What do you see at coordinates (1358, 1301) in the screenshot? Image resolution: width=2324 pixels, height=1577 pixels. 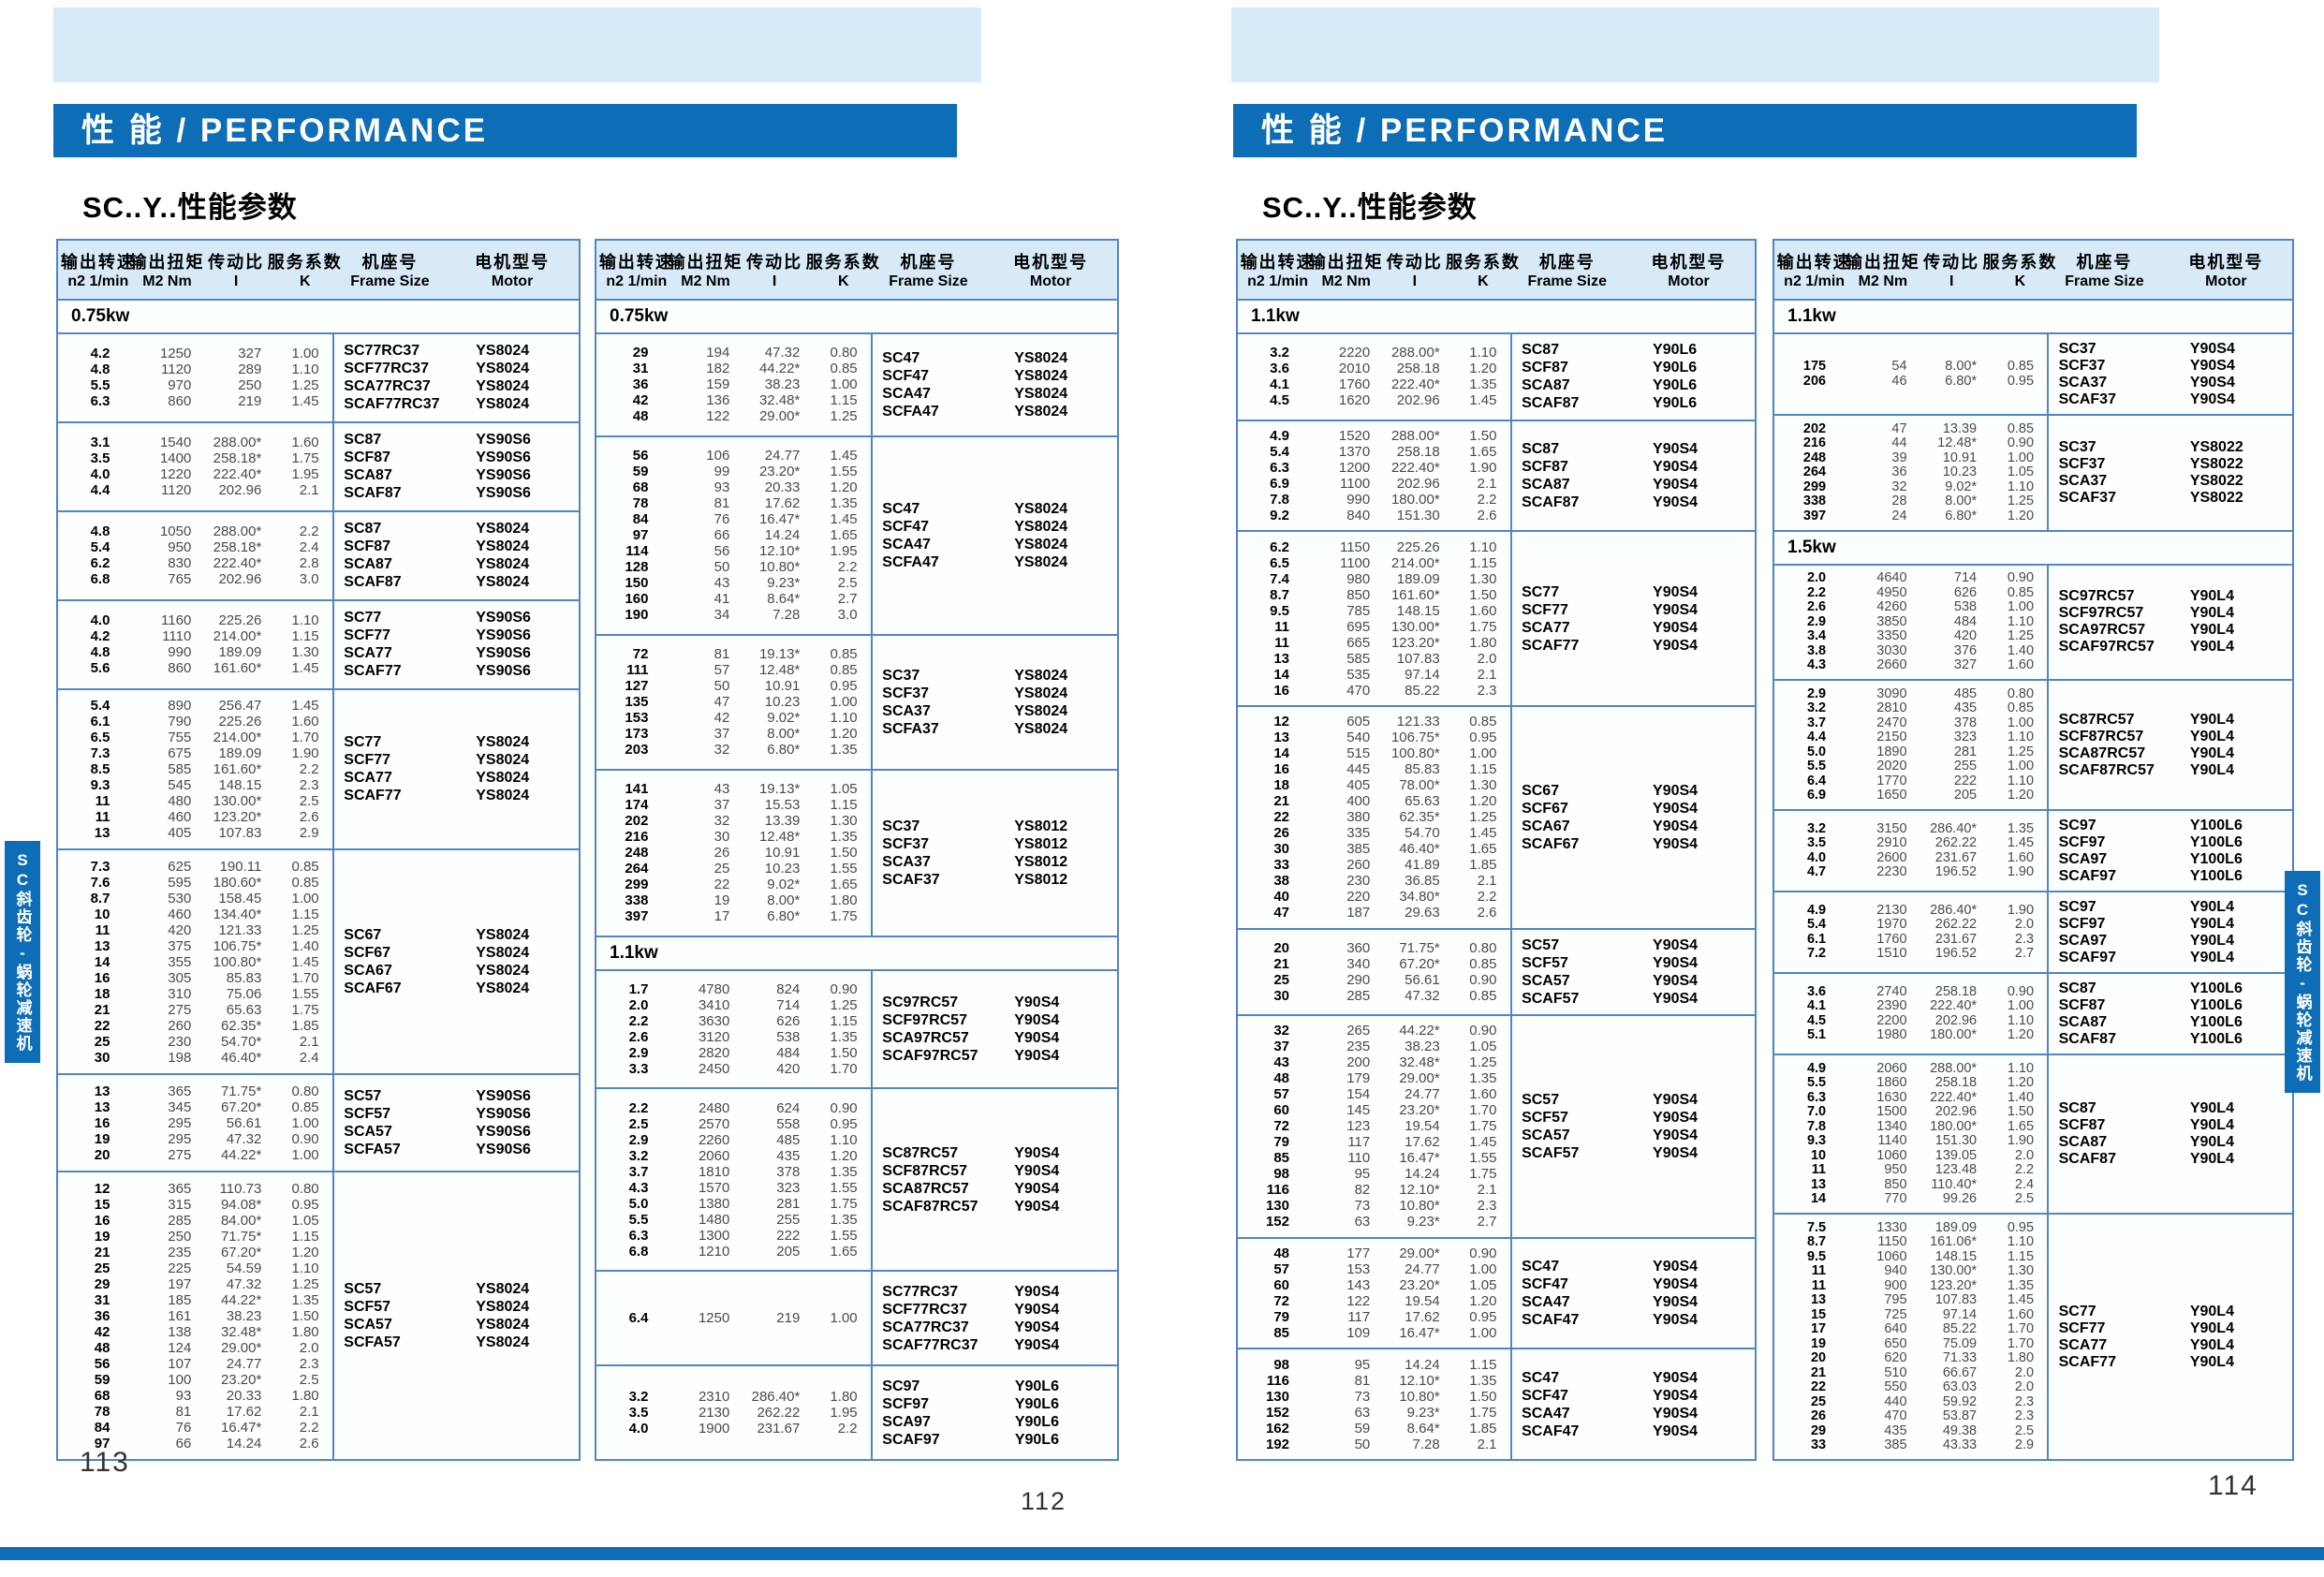 I see `torque-cell: 122` at bounding box center [1358, 1301].